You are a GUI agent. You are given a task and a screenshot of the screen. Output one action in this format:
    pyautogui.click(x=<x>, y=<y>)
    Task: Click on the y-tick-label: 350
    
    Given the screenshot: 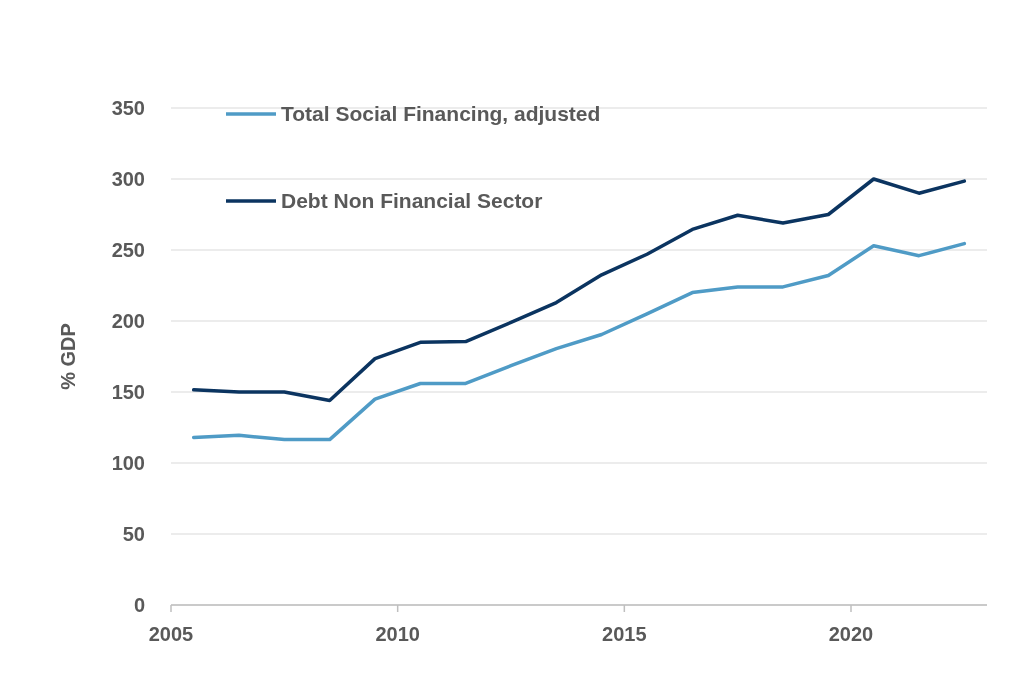 What is the action you would take?
    pyautogui.click(x=128, y=108)
    